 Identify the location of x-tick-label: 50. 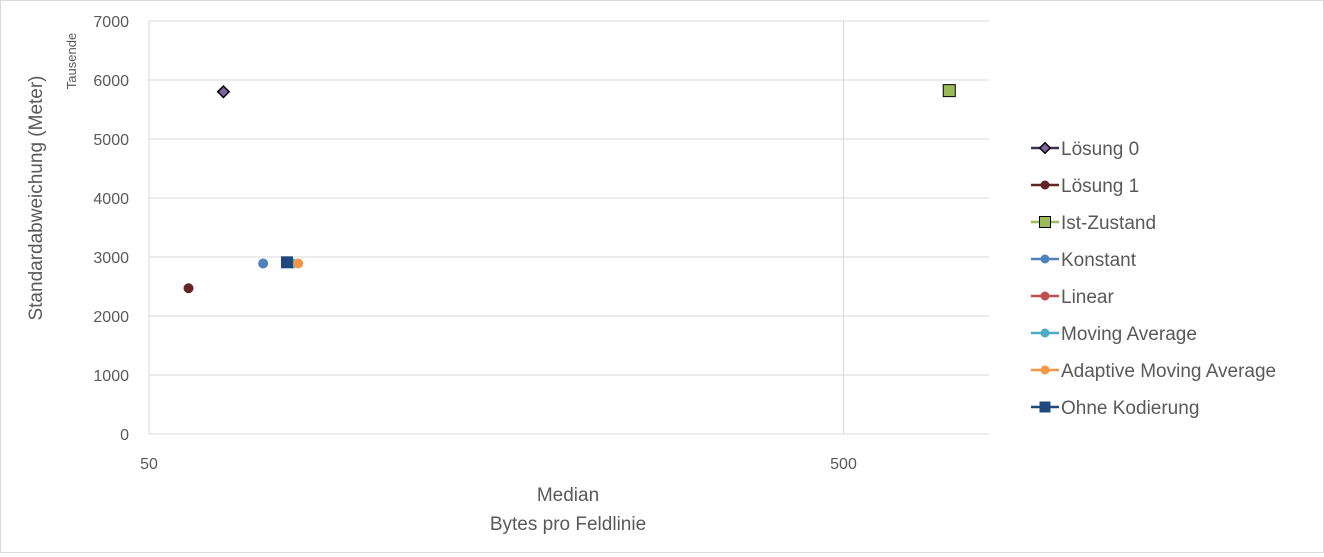
(149, 464).